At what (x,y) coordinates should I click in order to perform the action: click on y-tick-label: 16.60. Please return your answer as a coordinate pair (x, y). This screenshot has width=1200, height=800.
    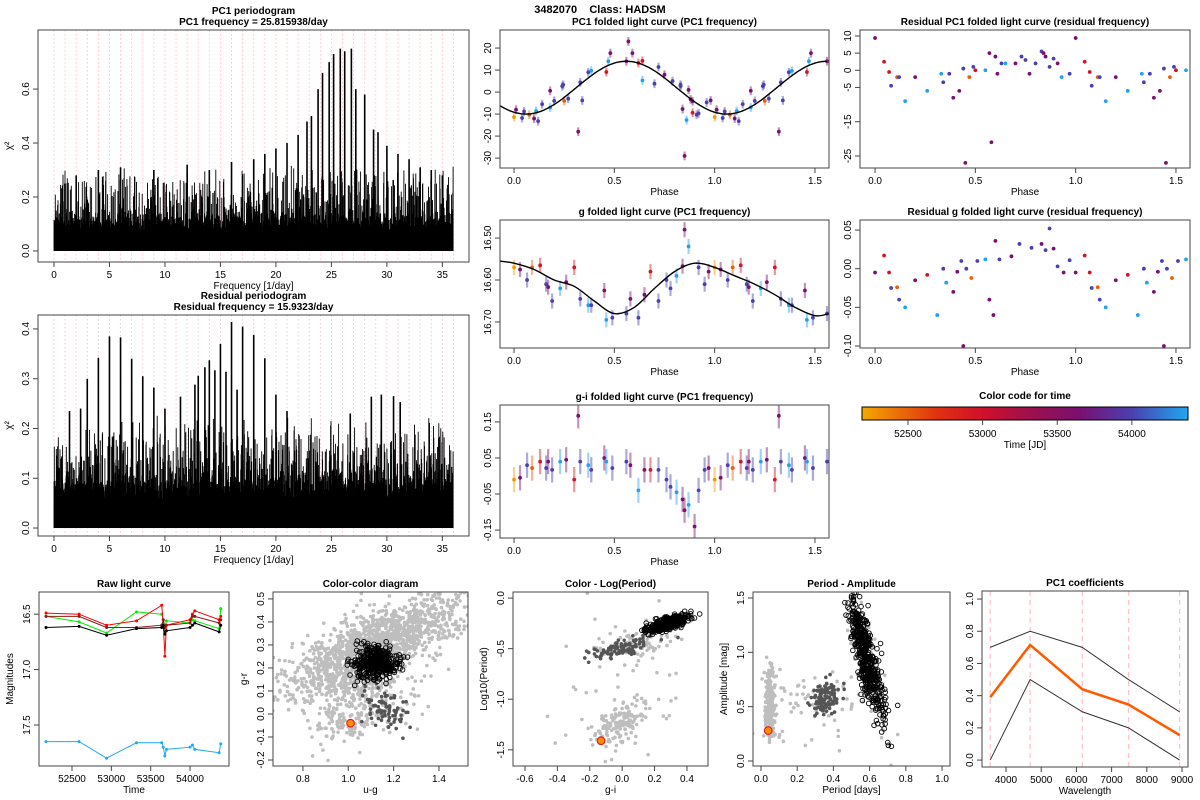
    Looking at the image, I should click on (488, 279).